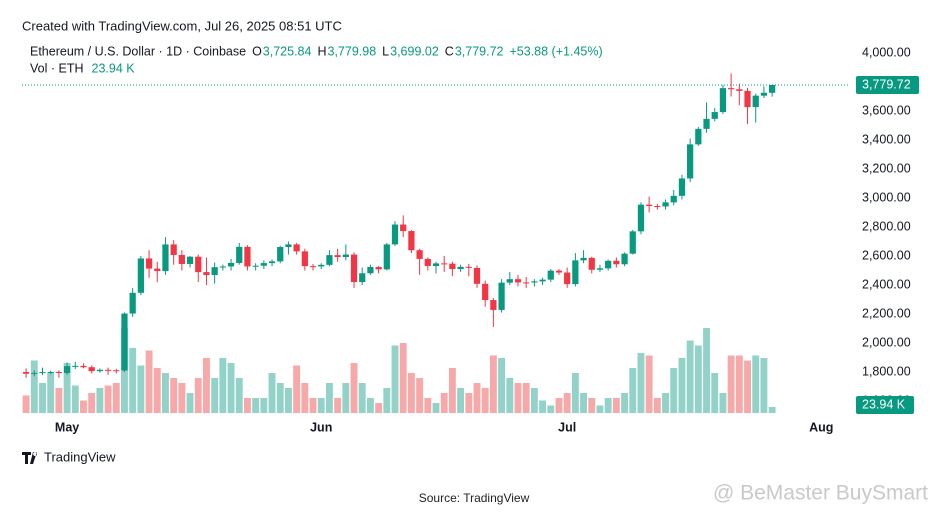 This screenshot has height=521, width=937. Describe the element at coordinates (821, 427) in the screenshot. I see `x-tick-label: Aug` at that location.